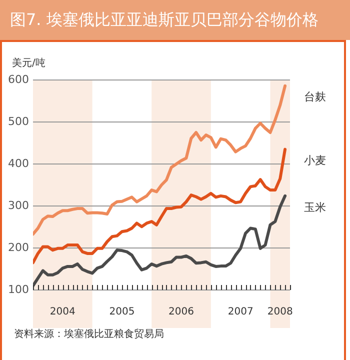  Describe the element at coordinates (315, 97) in the screenshot. I see `series-label: 台麸` at that location.